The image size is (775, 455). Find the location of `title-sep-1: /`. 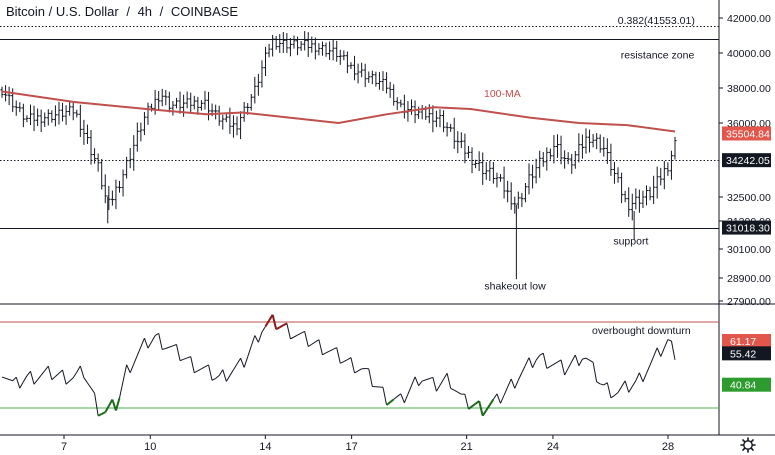

title-sep-1: / is located at coordinates (128, 11).